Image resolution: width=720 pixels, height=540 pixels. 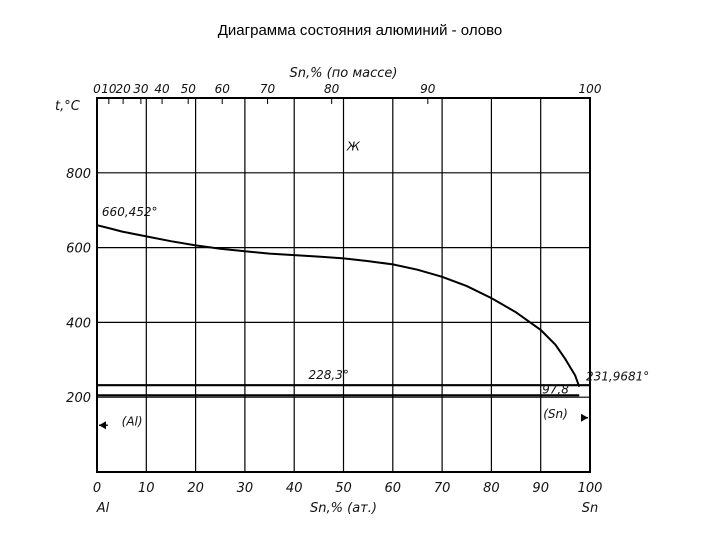 I want to click on x-tick-label: 0, so click(x=97, y=488).